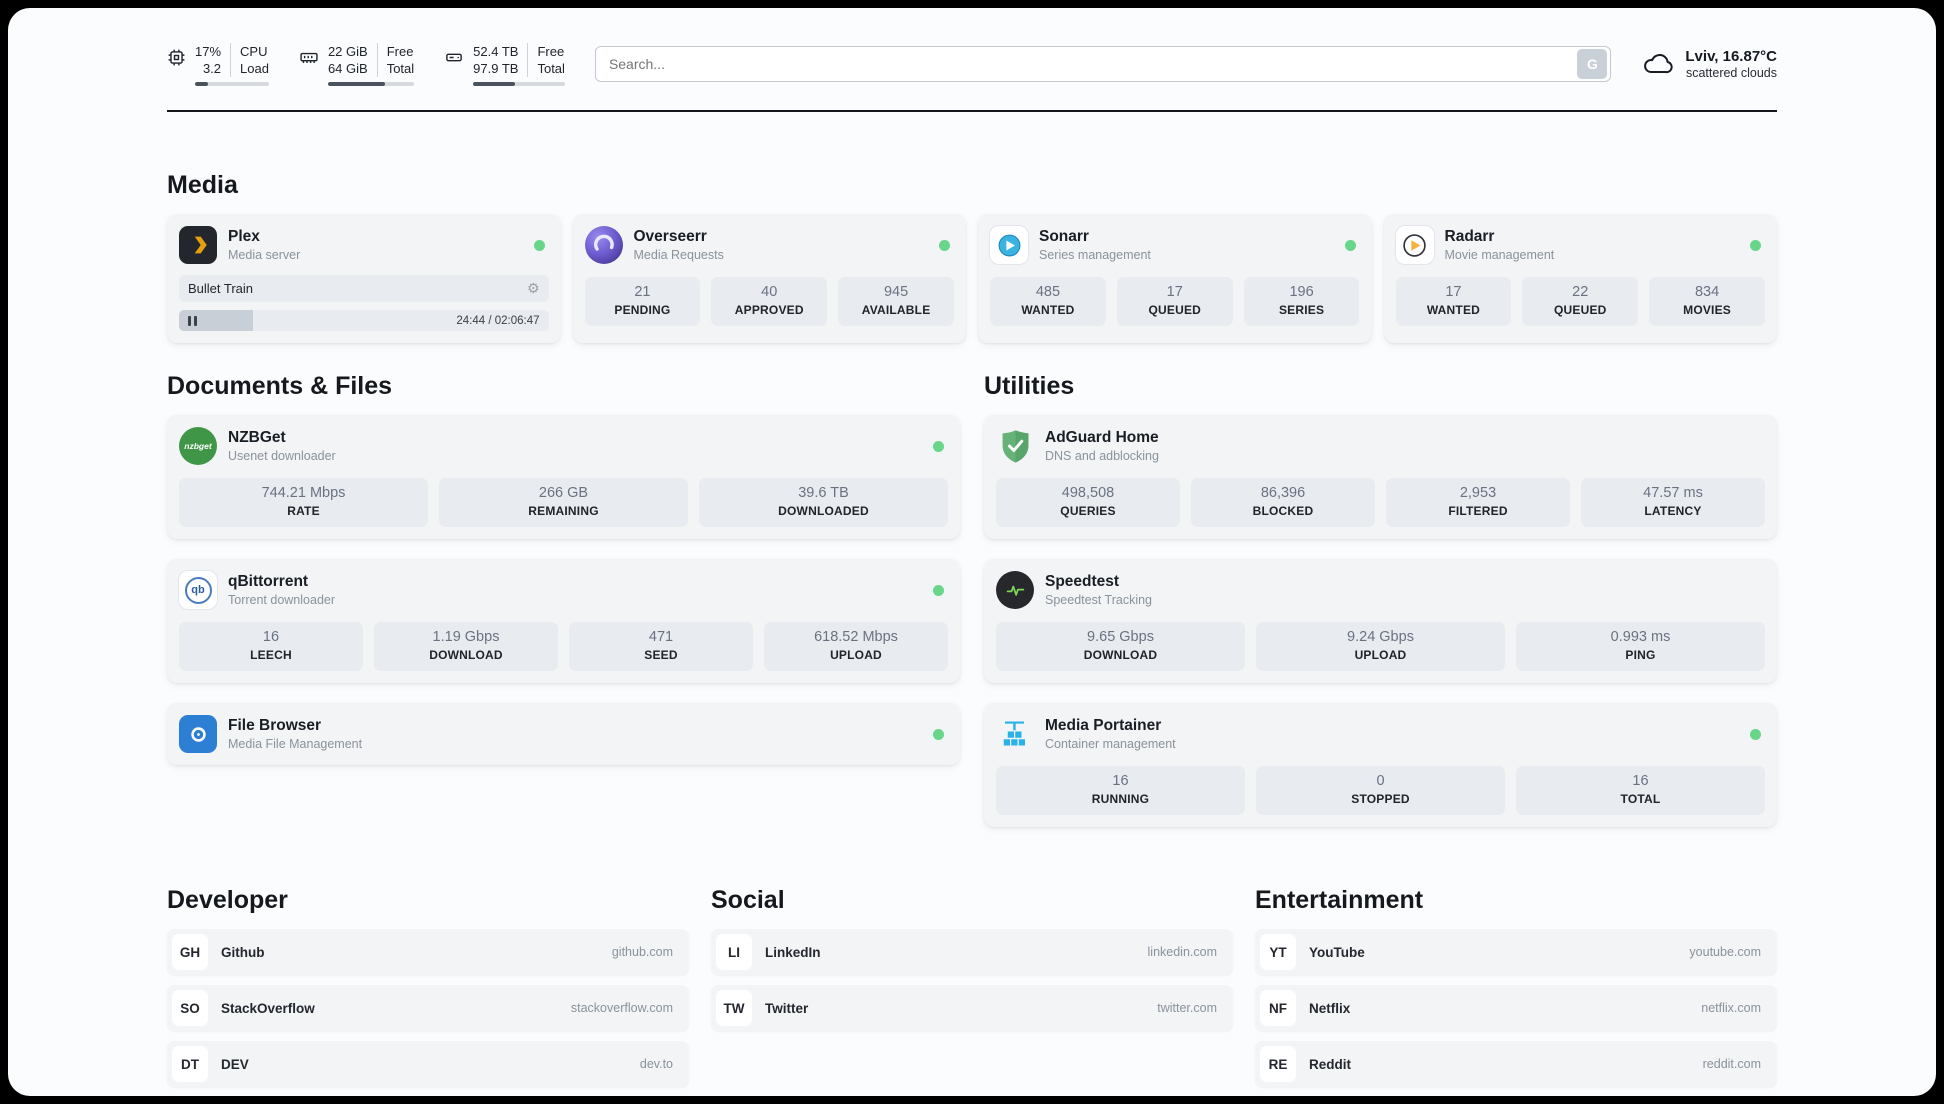 Image resolution: width=1944 pixels, height=1104 pixels. Describe the element at coordinates (1673, 502) in the screenshot. I see `stat-box: 47.57 ms LATENCY` at that location.